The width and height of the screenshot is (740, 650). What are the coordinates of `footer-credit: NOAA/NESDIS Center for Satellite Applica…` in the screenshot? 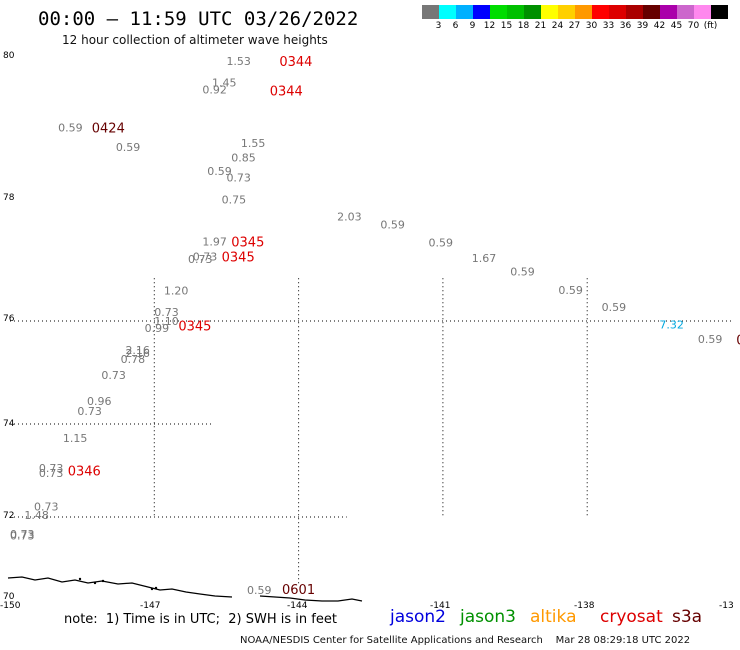 It's located at (465, 640).